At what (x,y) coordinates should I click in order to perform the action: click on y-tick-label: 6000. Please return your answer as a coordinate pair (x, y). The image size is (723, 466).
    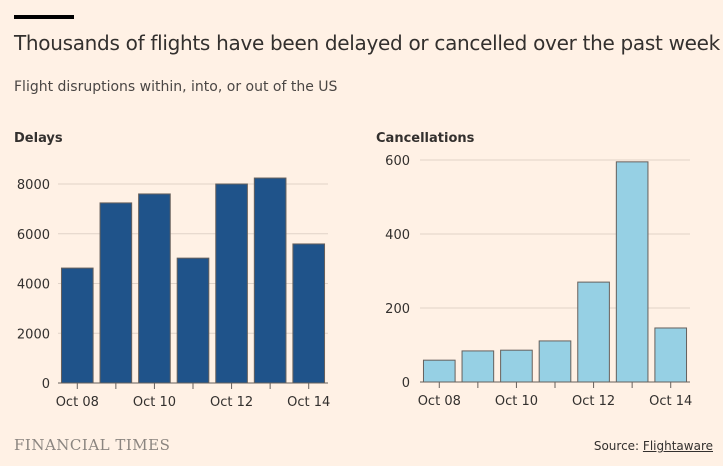
    Looking at the image, I should click on (33, 235).